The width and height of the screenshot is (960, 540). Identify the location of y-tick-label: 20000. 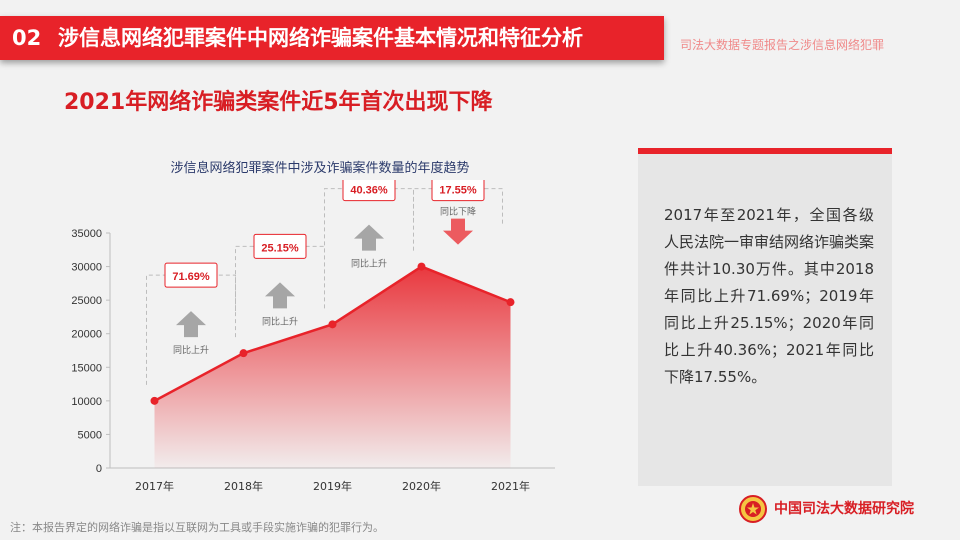
(86, 335).